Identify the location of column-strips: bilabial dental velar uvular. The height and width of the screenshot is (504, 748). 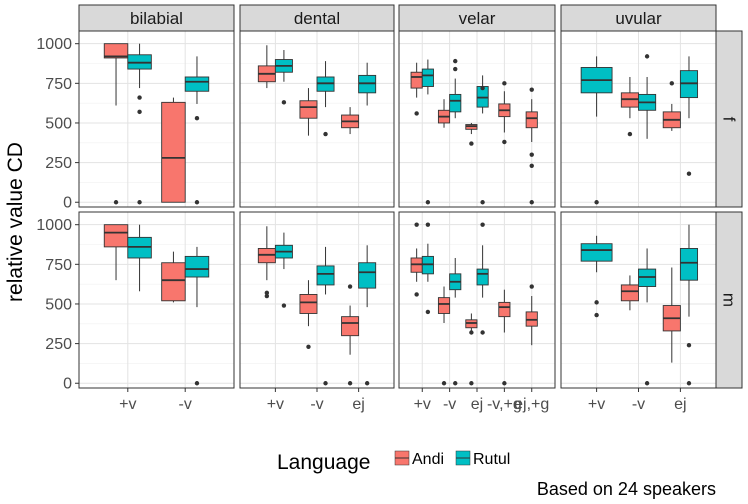
(397, 18).